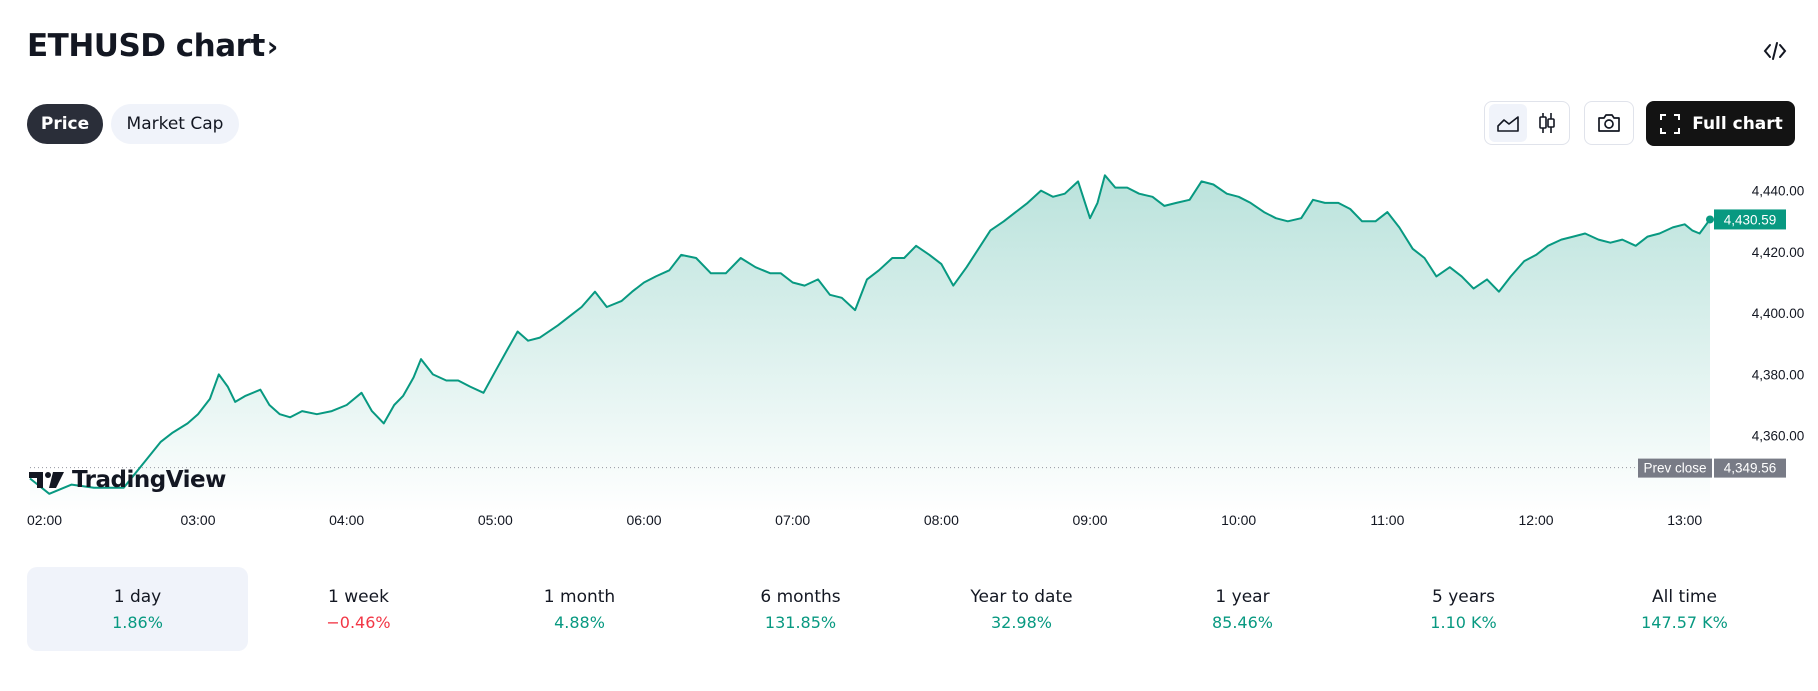 The height and width of the screenshot is (691, 1818). Describe the element at coordinates (46, 480) in the screenshot. I see `tradingview-logo-icon` at that location.